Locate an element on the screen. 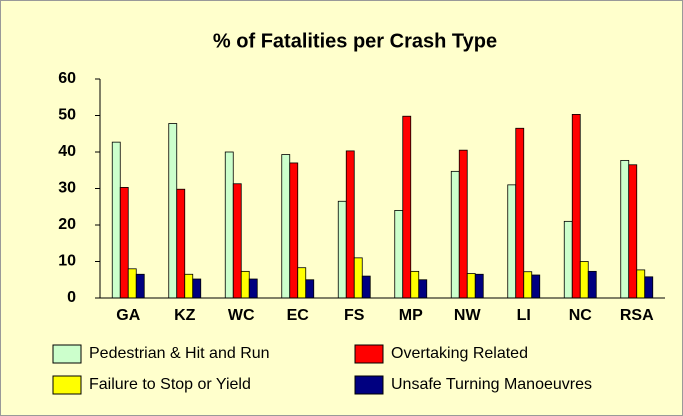 The width and height of the screenshot is (683, 416). x-tick-label: LI is located at coordinates (524, 315).